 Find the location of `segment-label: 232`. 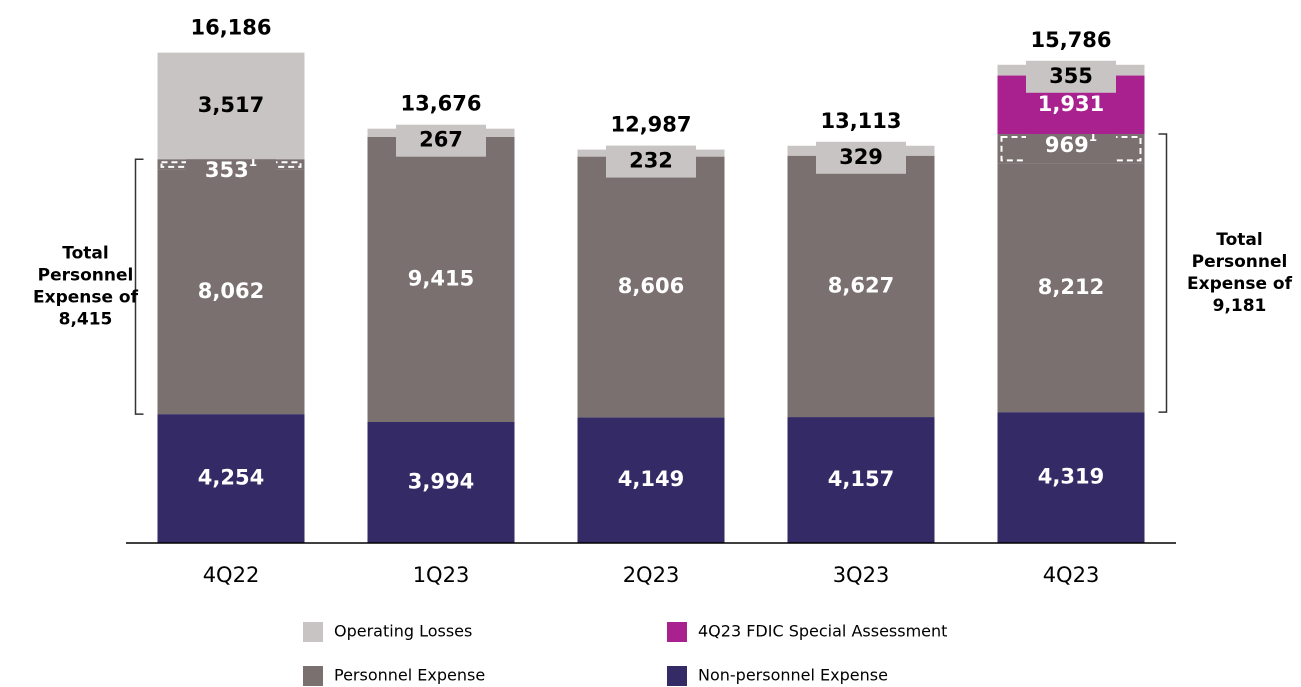

segment-label: 232 is located at coordinates (651, 161).